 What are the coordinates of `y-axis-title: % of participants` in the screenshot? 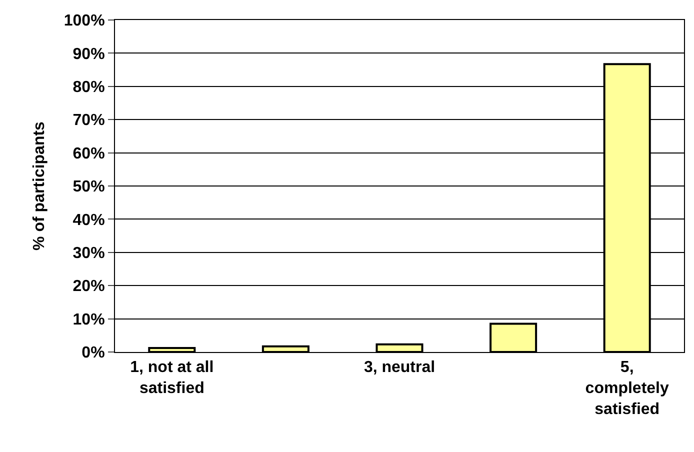 It's located at (39, 185).